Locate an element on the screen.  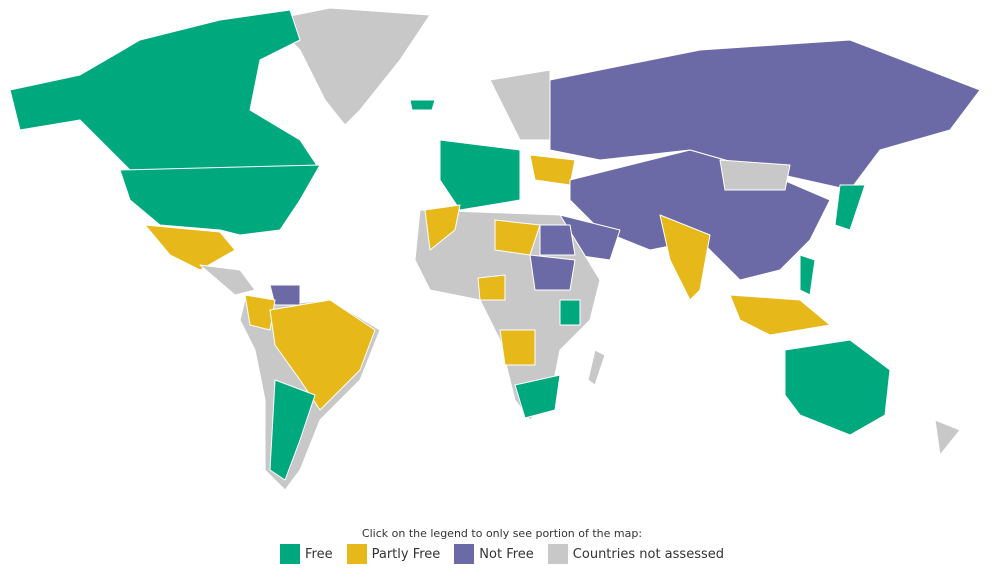
legend-label: Free is located at coordinates (319, 554).